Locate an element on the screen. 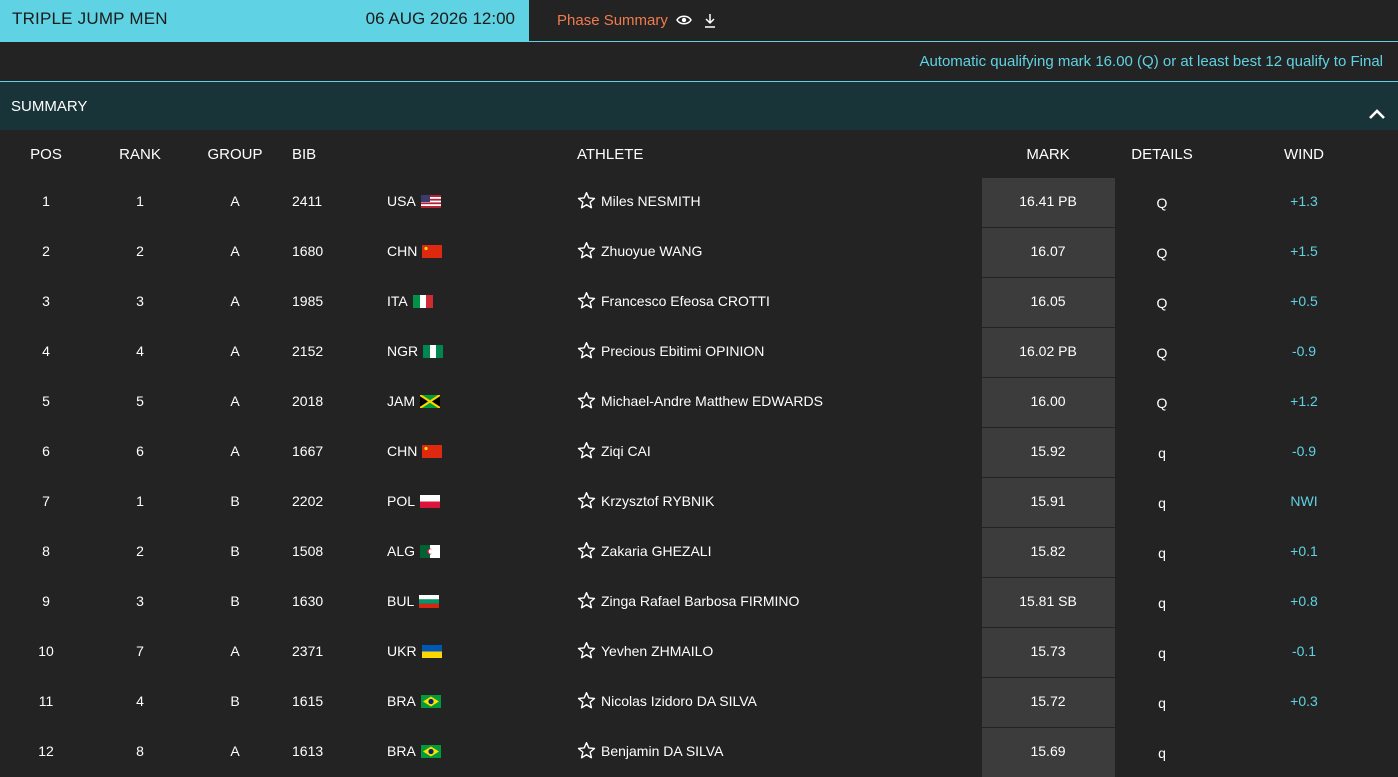 The width and height of the screenshot is (1398, 777). mark-cell: 16.00 is located at coordinates (1048, 402).